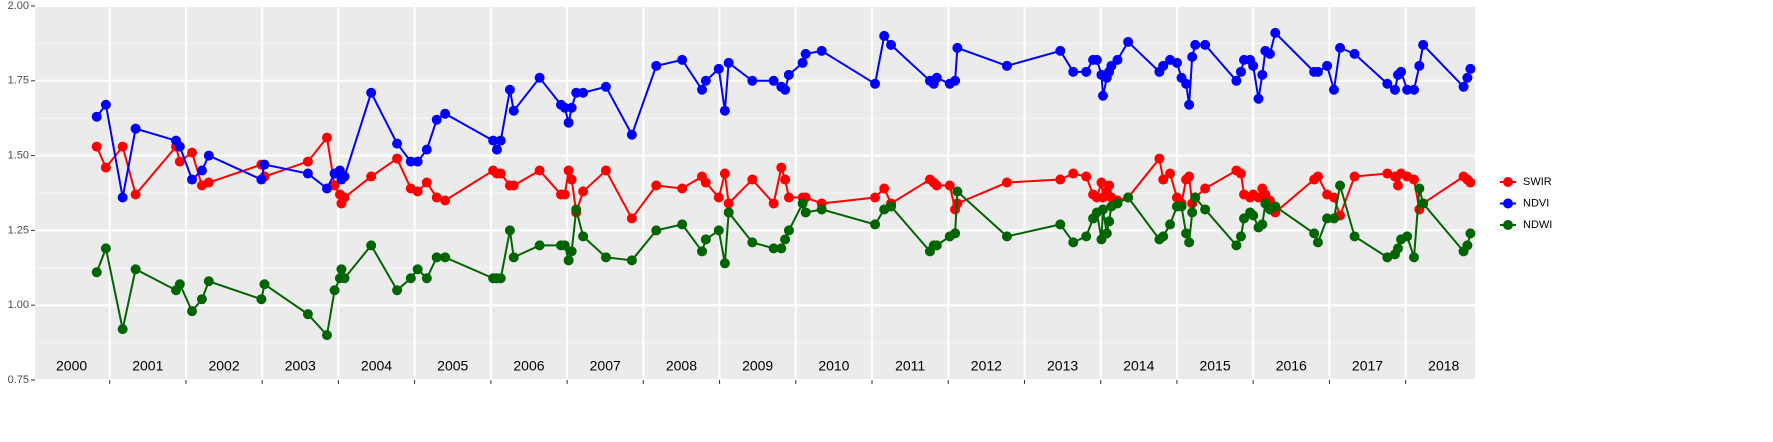  What do you see at coordinates (1367, 366) in the screenshot?
I see `x-tick-label: 2017` at bounding box center [1367, 366].